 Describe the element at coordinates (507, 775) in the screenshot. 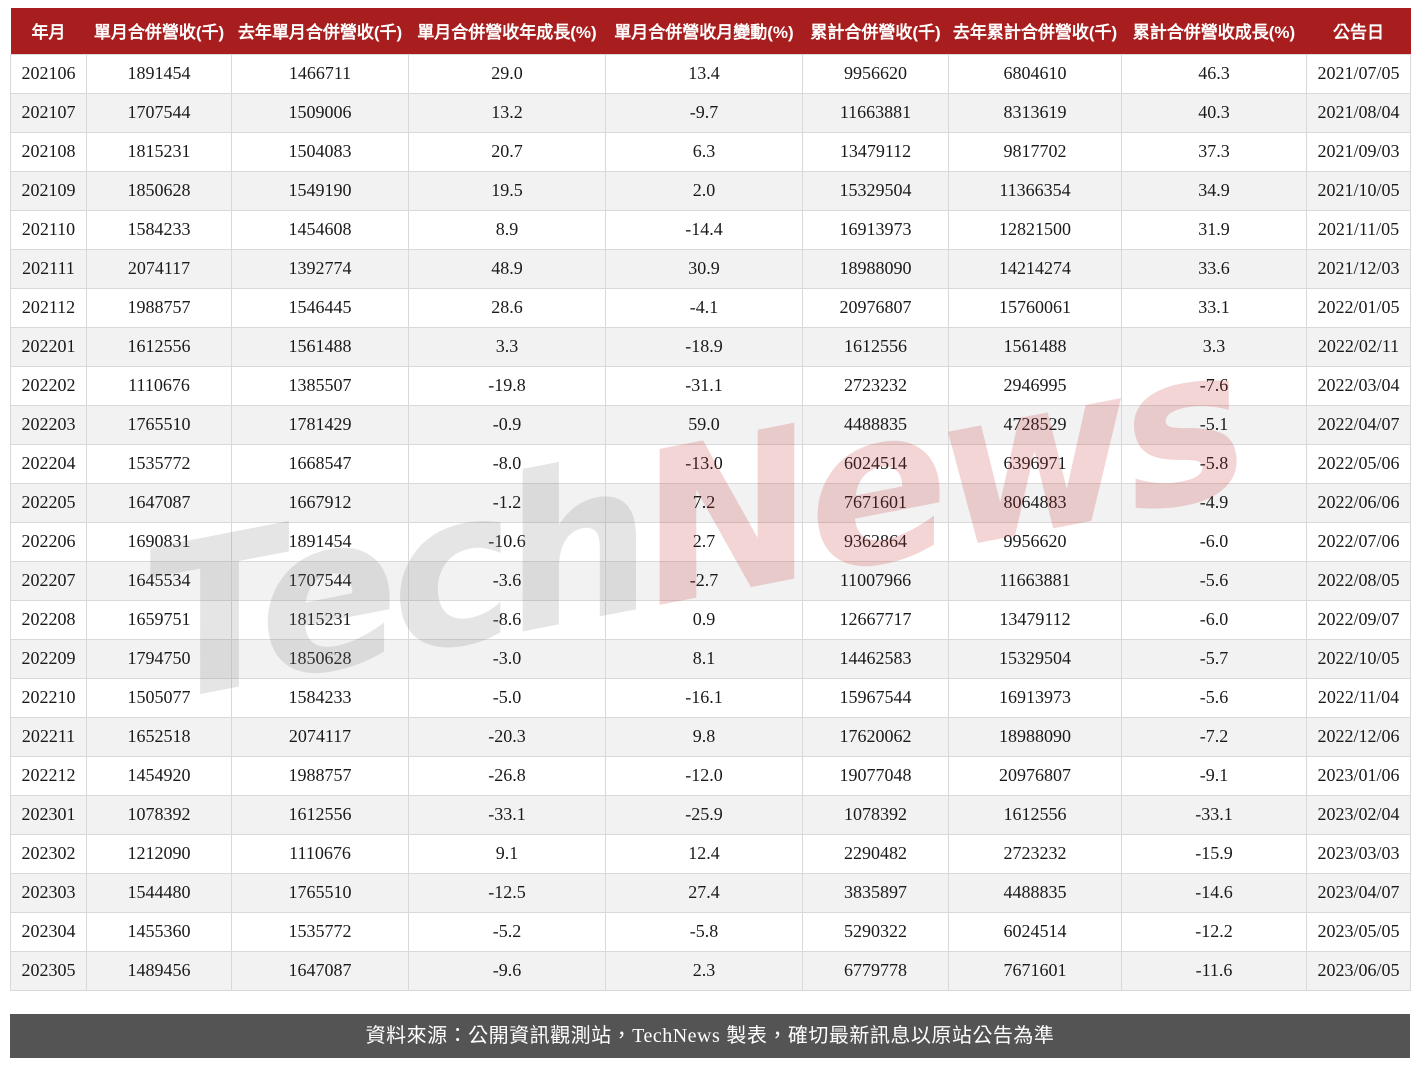

I see `table-cell: -26.8` at that location.